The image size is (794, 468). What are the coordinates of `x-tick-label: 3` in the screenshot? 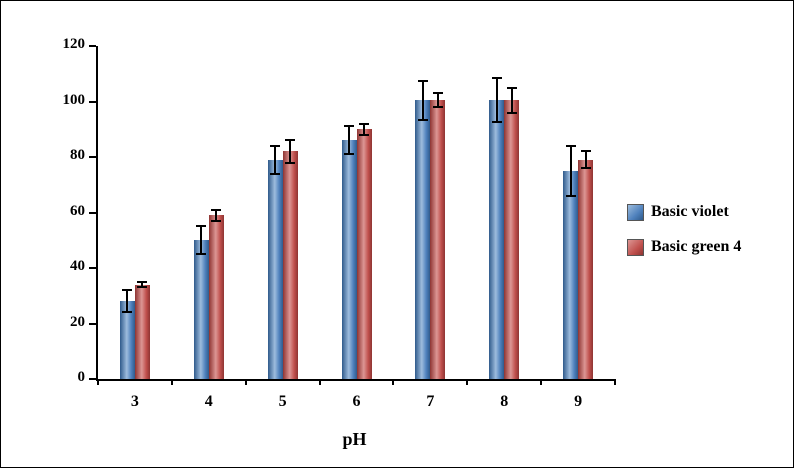 It's located at (134, 401).